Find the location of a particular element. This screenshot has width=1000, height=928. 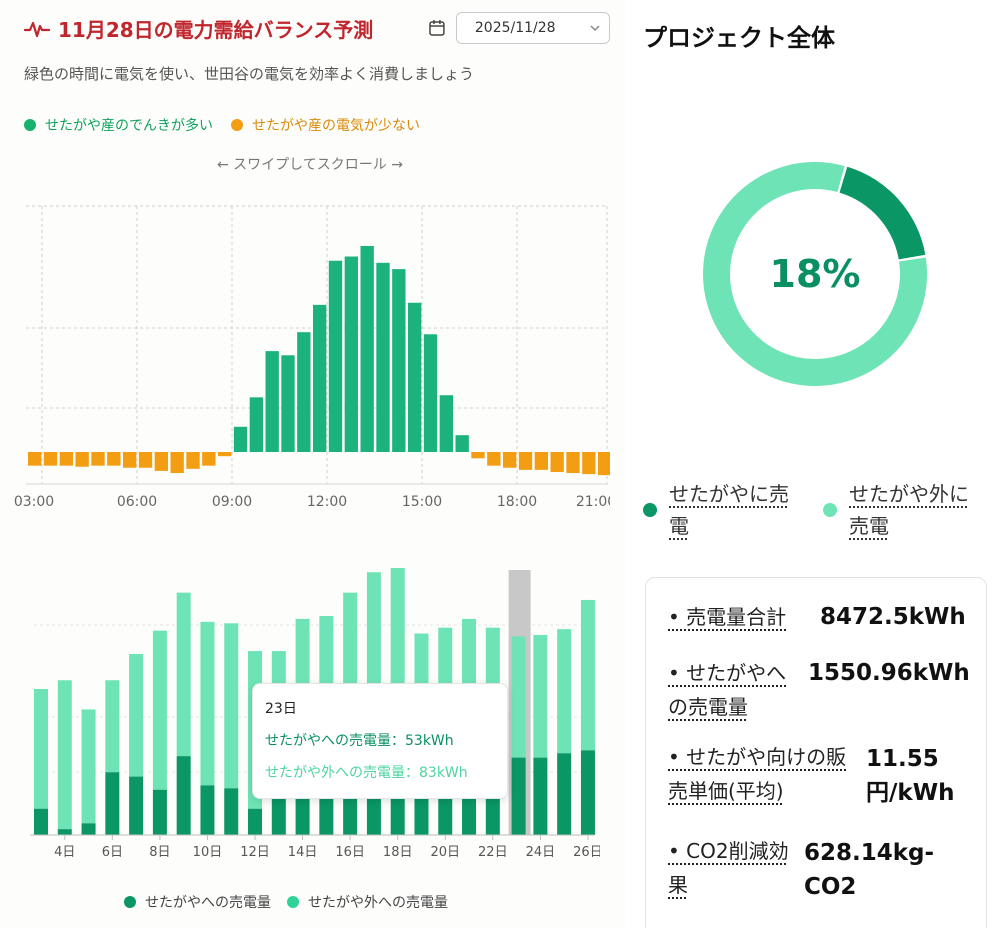

legend-item-outside: せたがや外への売電量 is located at coordinates (367, 902).